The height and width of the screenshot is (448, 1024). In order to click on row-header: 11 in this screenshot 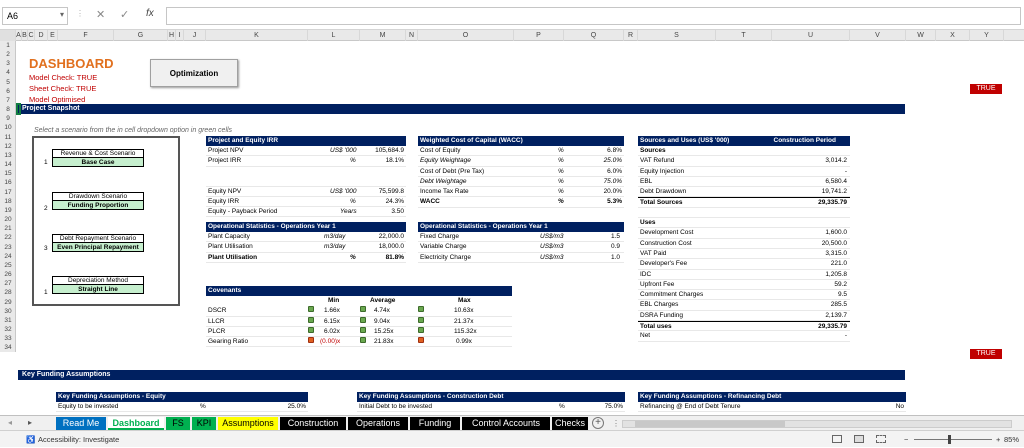, I will do `click(8, 137)`.